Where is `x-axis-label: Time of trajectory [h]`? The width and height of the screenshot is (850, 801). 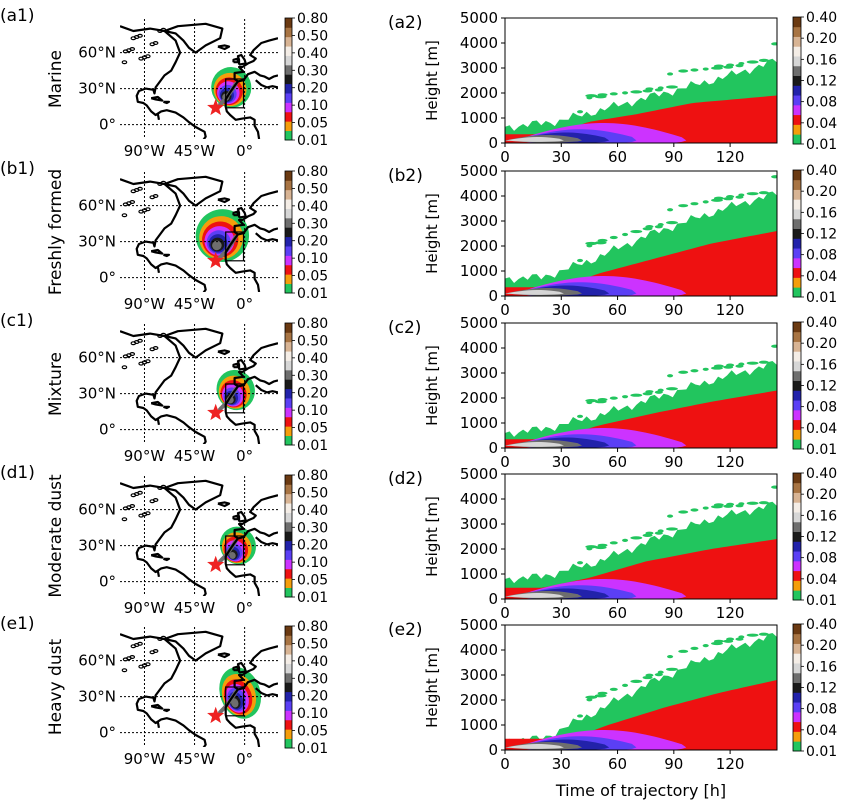
x-axis-label: Time of trajectory [h] is located at coordinates (640, 790).